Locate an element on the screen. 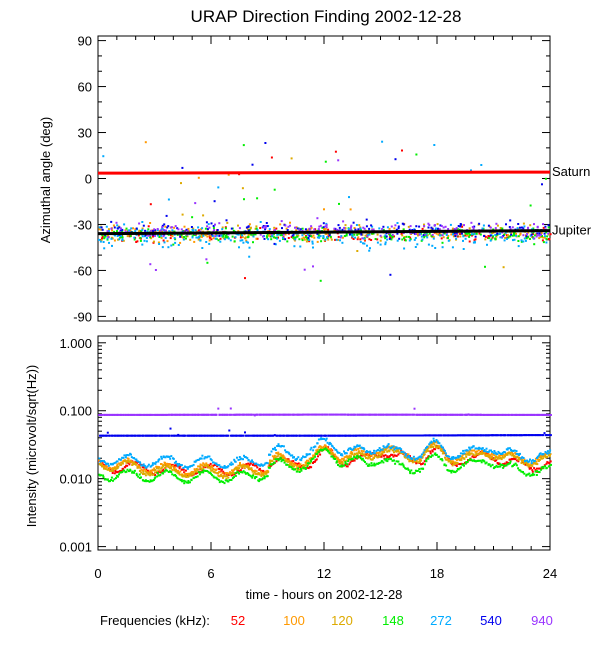 The image size is (600, 650). reference-label-jupiter: Jupiter is located at coordinates (572, 230).